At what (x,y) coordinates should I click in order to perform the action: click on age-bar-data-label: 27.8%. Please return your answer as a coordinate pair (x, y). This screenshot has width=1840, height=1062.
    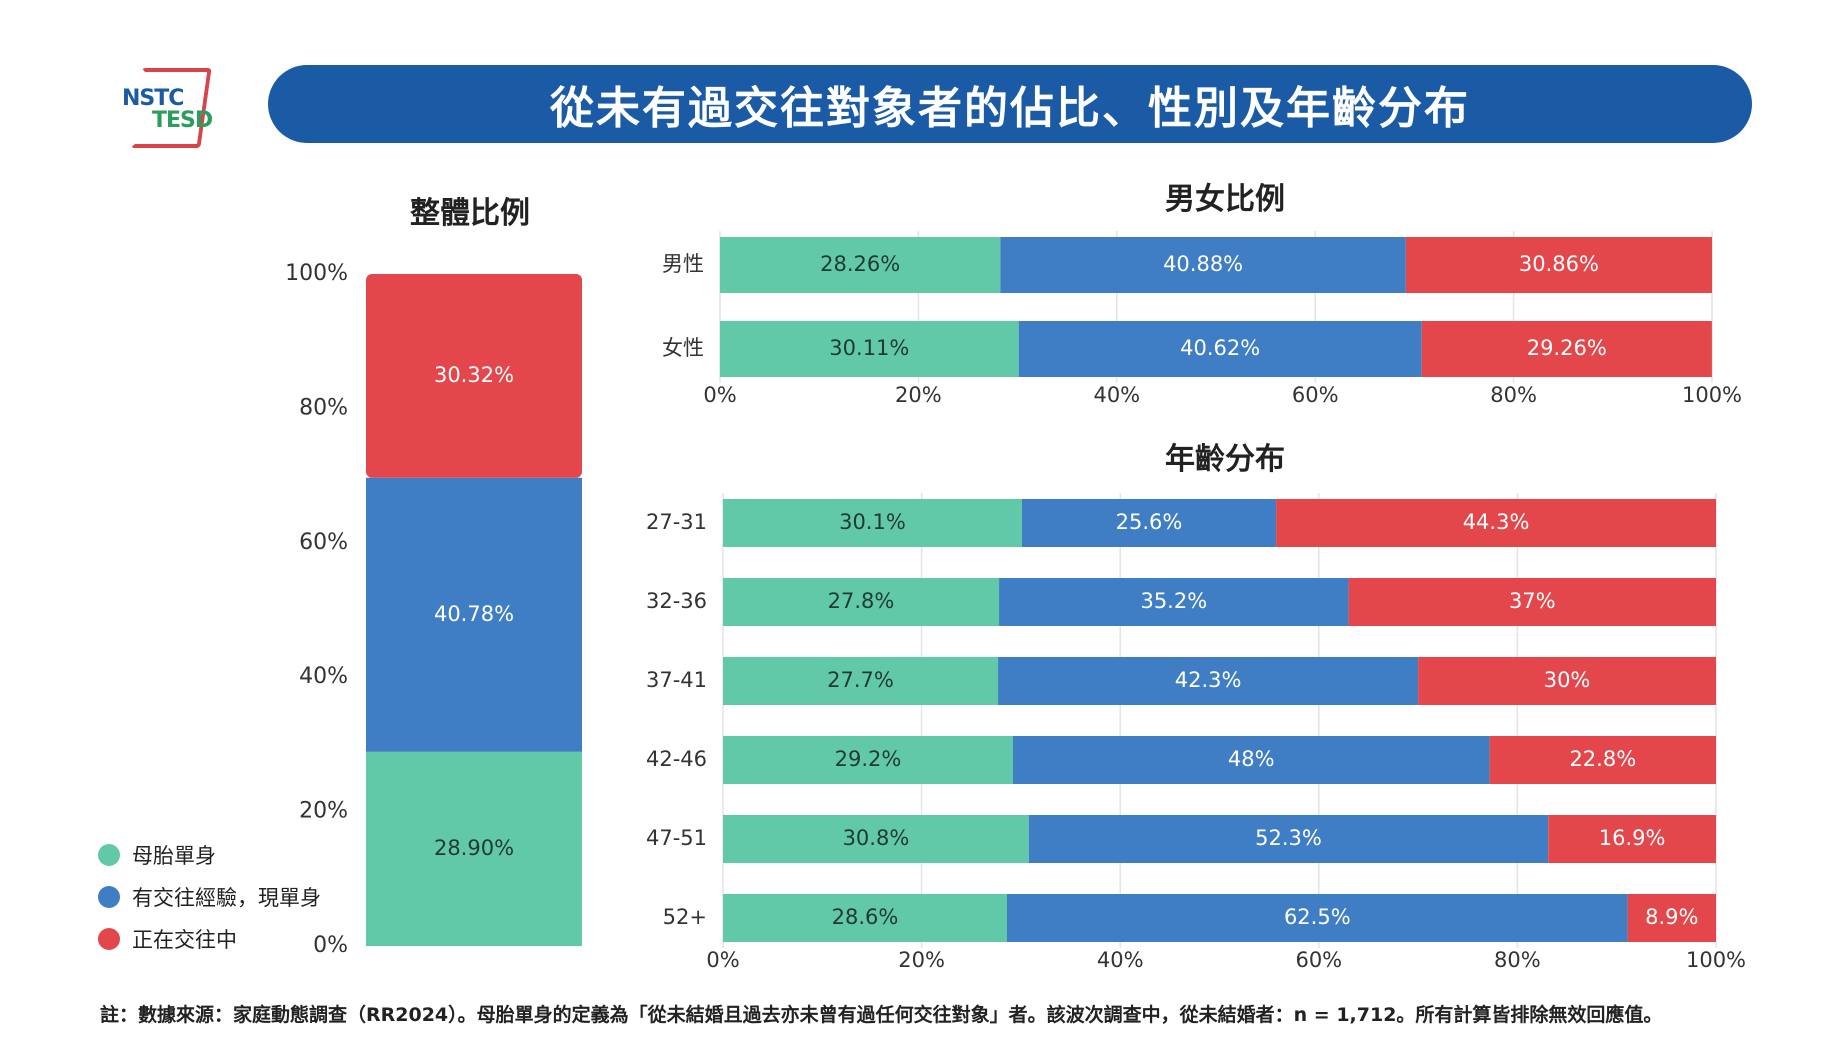
    Looking at the image, I should click on (861, 601).